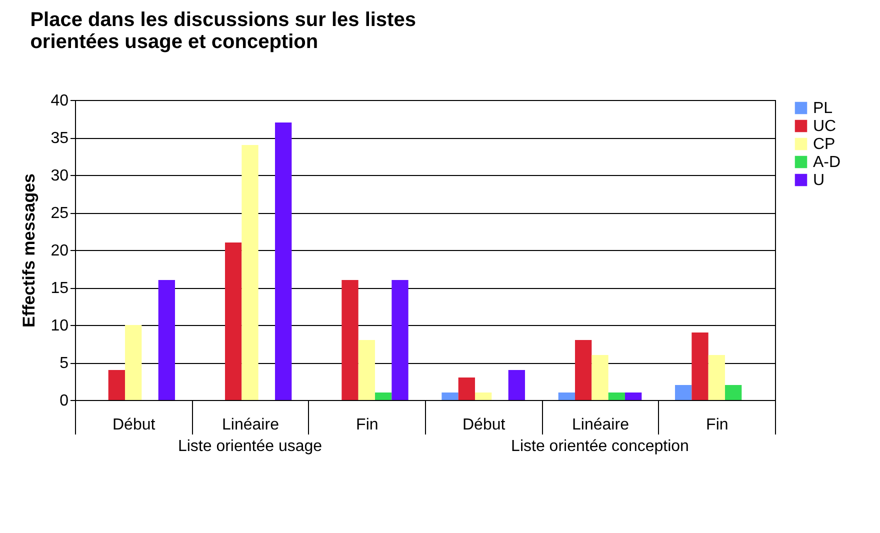 This screenshot has height=533, width=880. Describe the element at coordinates (223, 31) in the screenshot. I see `chart-title: Place dans les discussions sur les listes orientées usage et conception` at that location.